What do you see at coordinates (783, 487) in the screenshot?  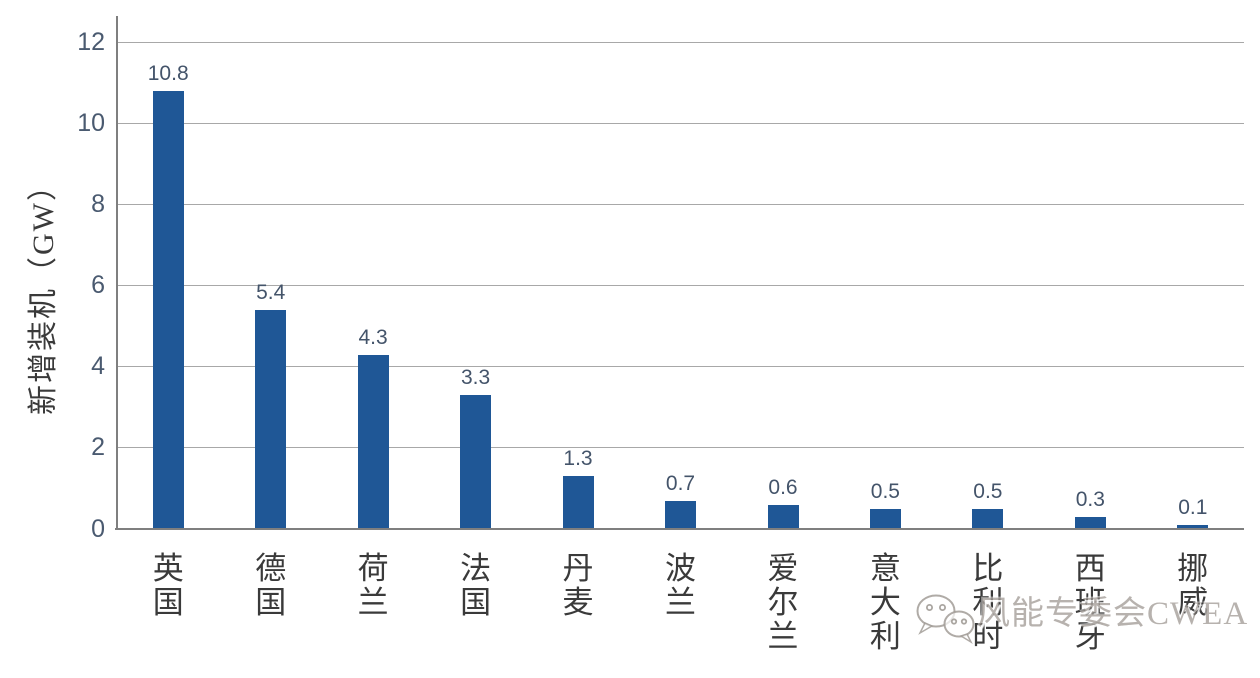 I see `bar-value-label: 0.6` at bounding box center [783, 487].